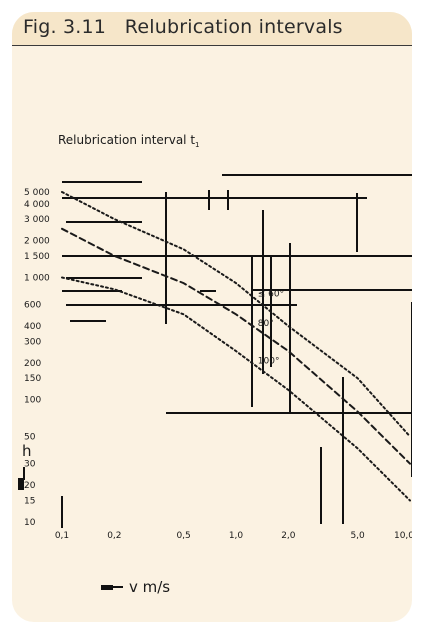 The width and height of the screenshot is (423, 633). I want to click on y-unit-mark, so click(21, 478).